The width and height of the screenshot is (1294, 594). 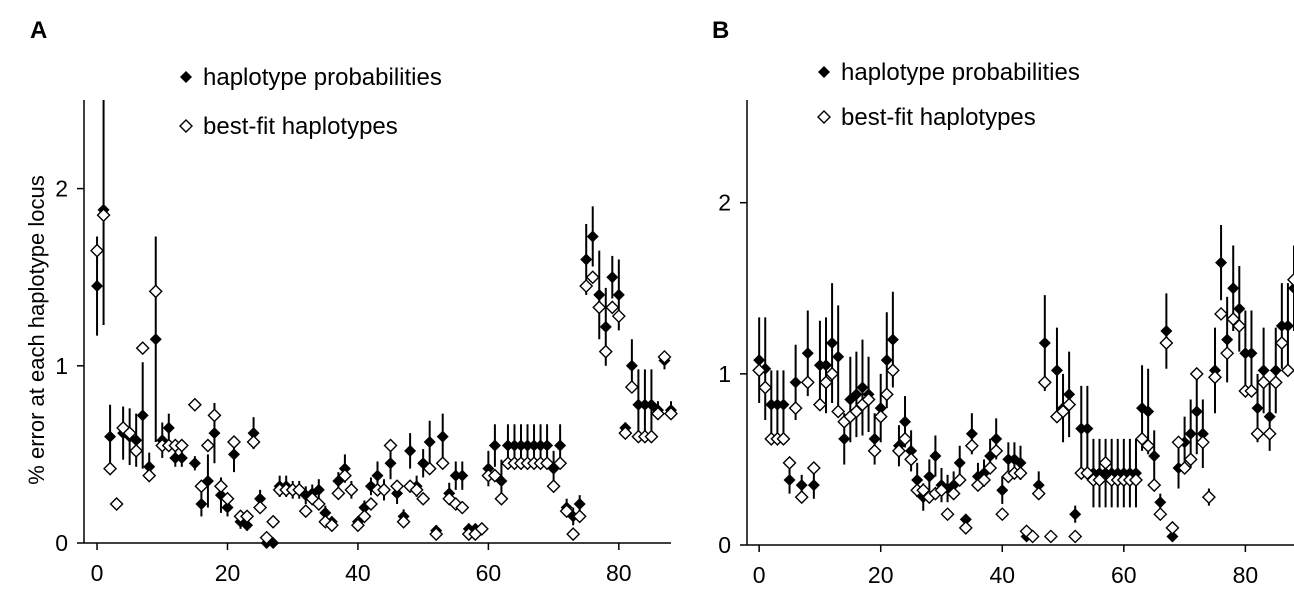 I want to click on x-tick-label: 60, so click(x=489, y=573).